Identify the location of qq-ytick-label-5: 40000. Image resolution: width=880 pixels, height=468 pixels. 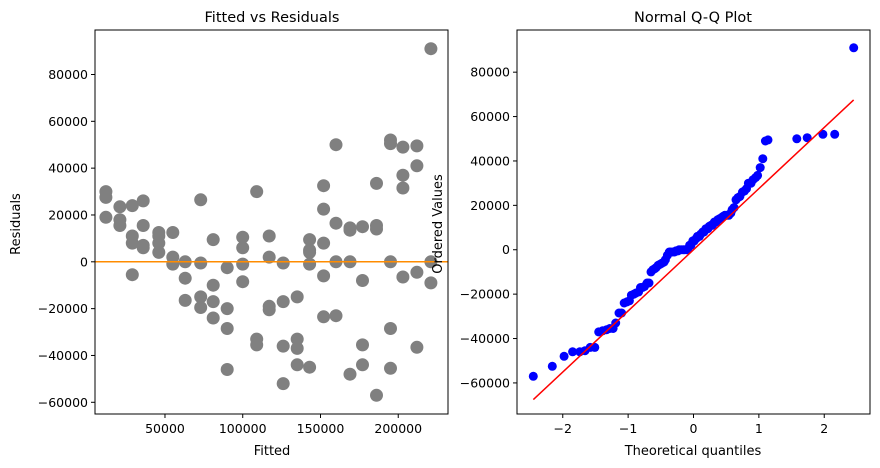
(490, 160).